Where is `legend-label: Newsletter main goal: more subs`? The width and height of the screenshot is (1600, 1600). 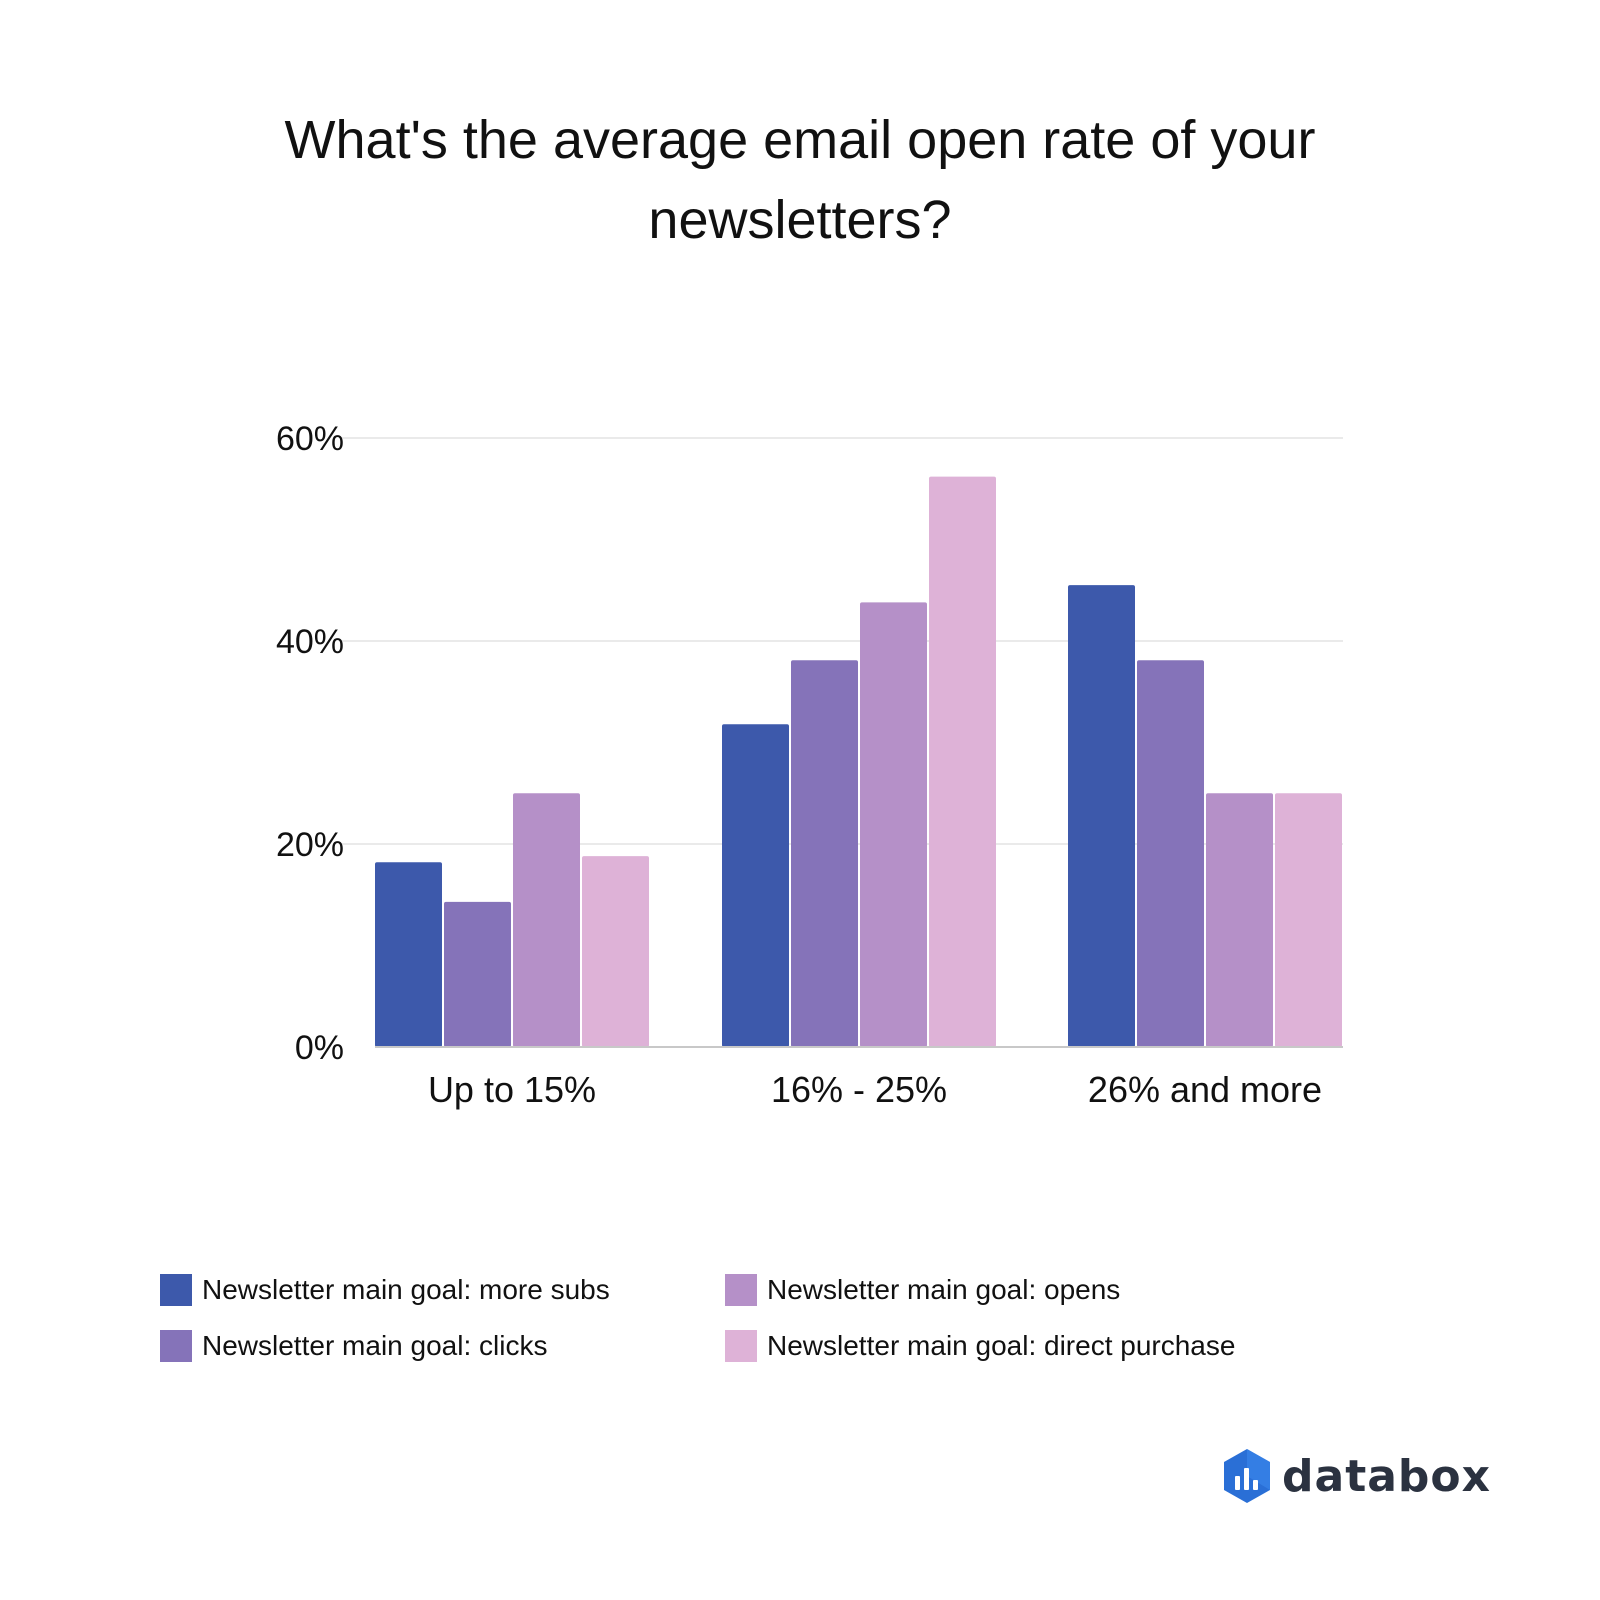
legend-label: Newsletter main goal: more subs is located at coordinates (406, 1289).